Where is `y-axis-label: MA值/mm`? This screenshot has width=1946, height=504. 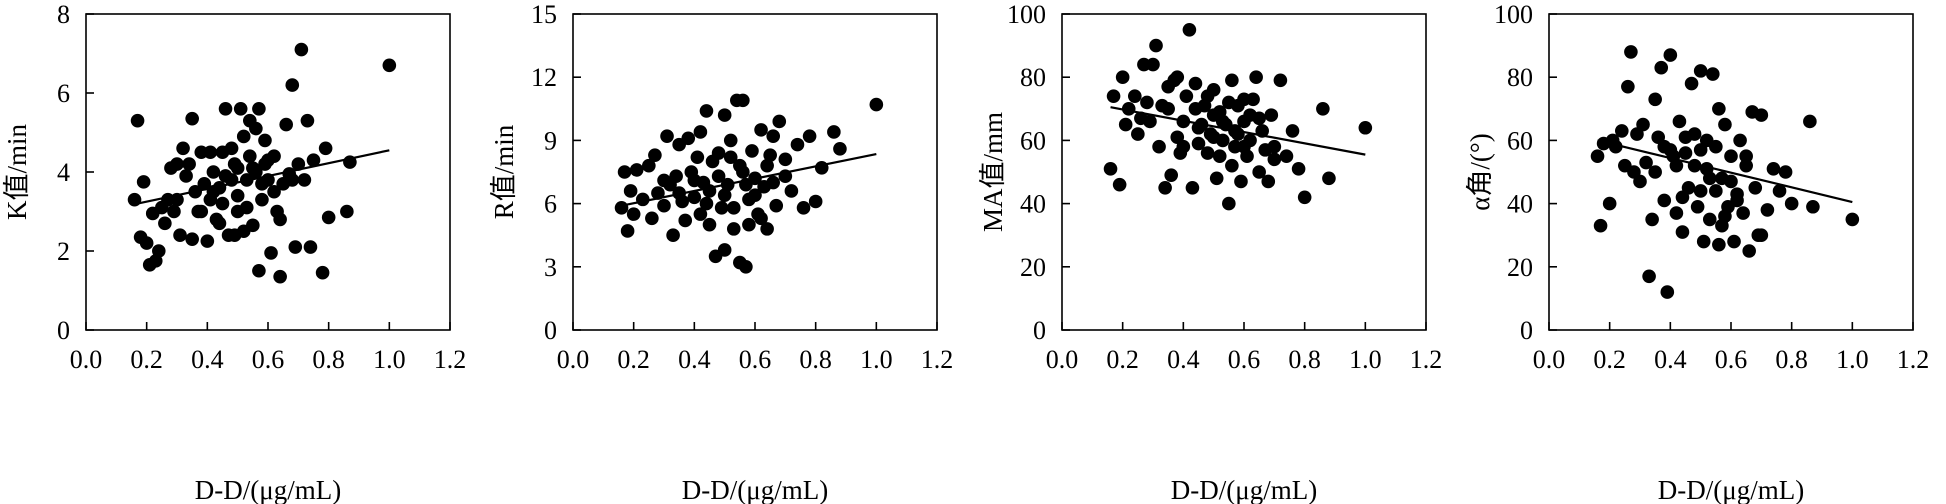 y-axis-label: MA值/mm is located at coordinates (993, 172).